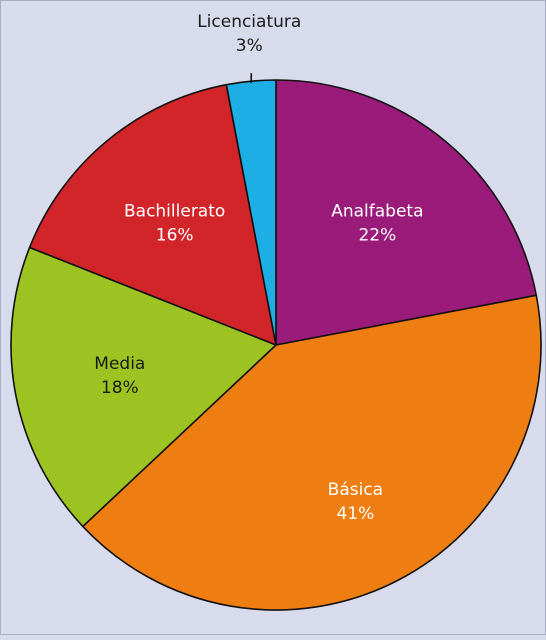 This screenshot has height=640, width=546. Describe the element at coordinates (249, 22) in the screenshot. I see `slice-label-licenciatura: Licenciatura` at that location.